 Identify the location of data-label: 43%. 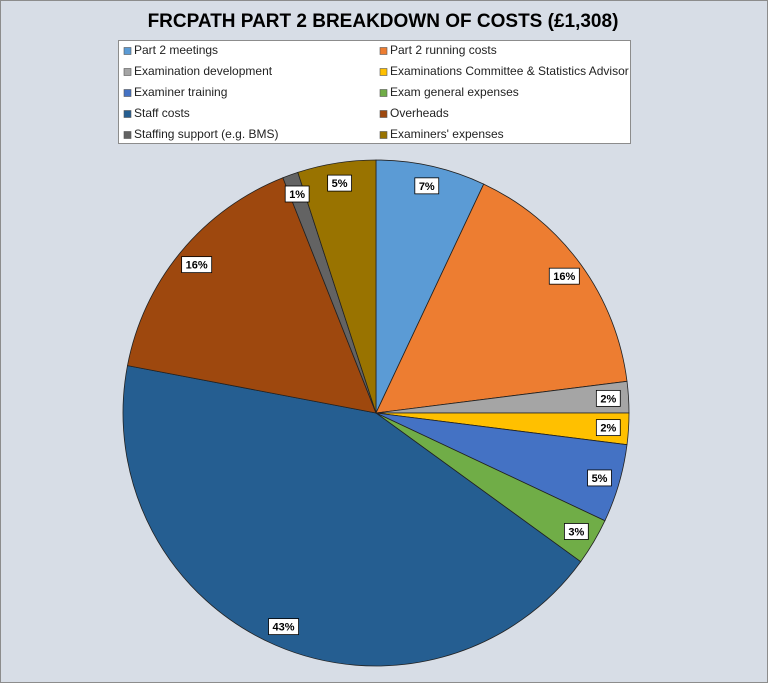
(284, 628).